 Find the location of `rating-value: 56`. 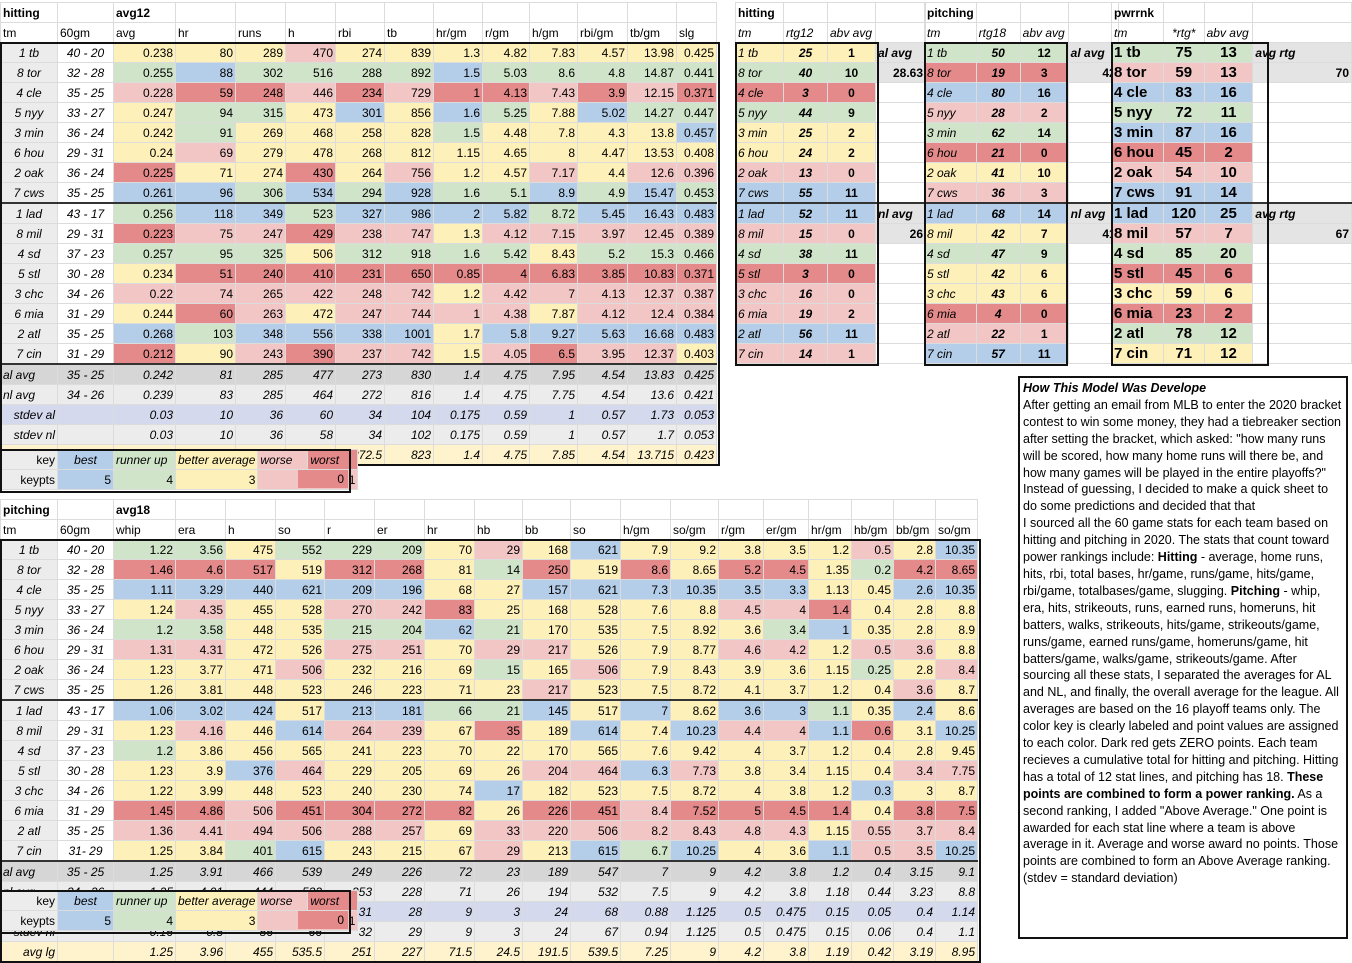

rating-value: 56 is located at coordinates (805, 333).